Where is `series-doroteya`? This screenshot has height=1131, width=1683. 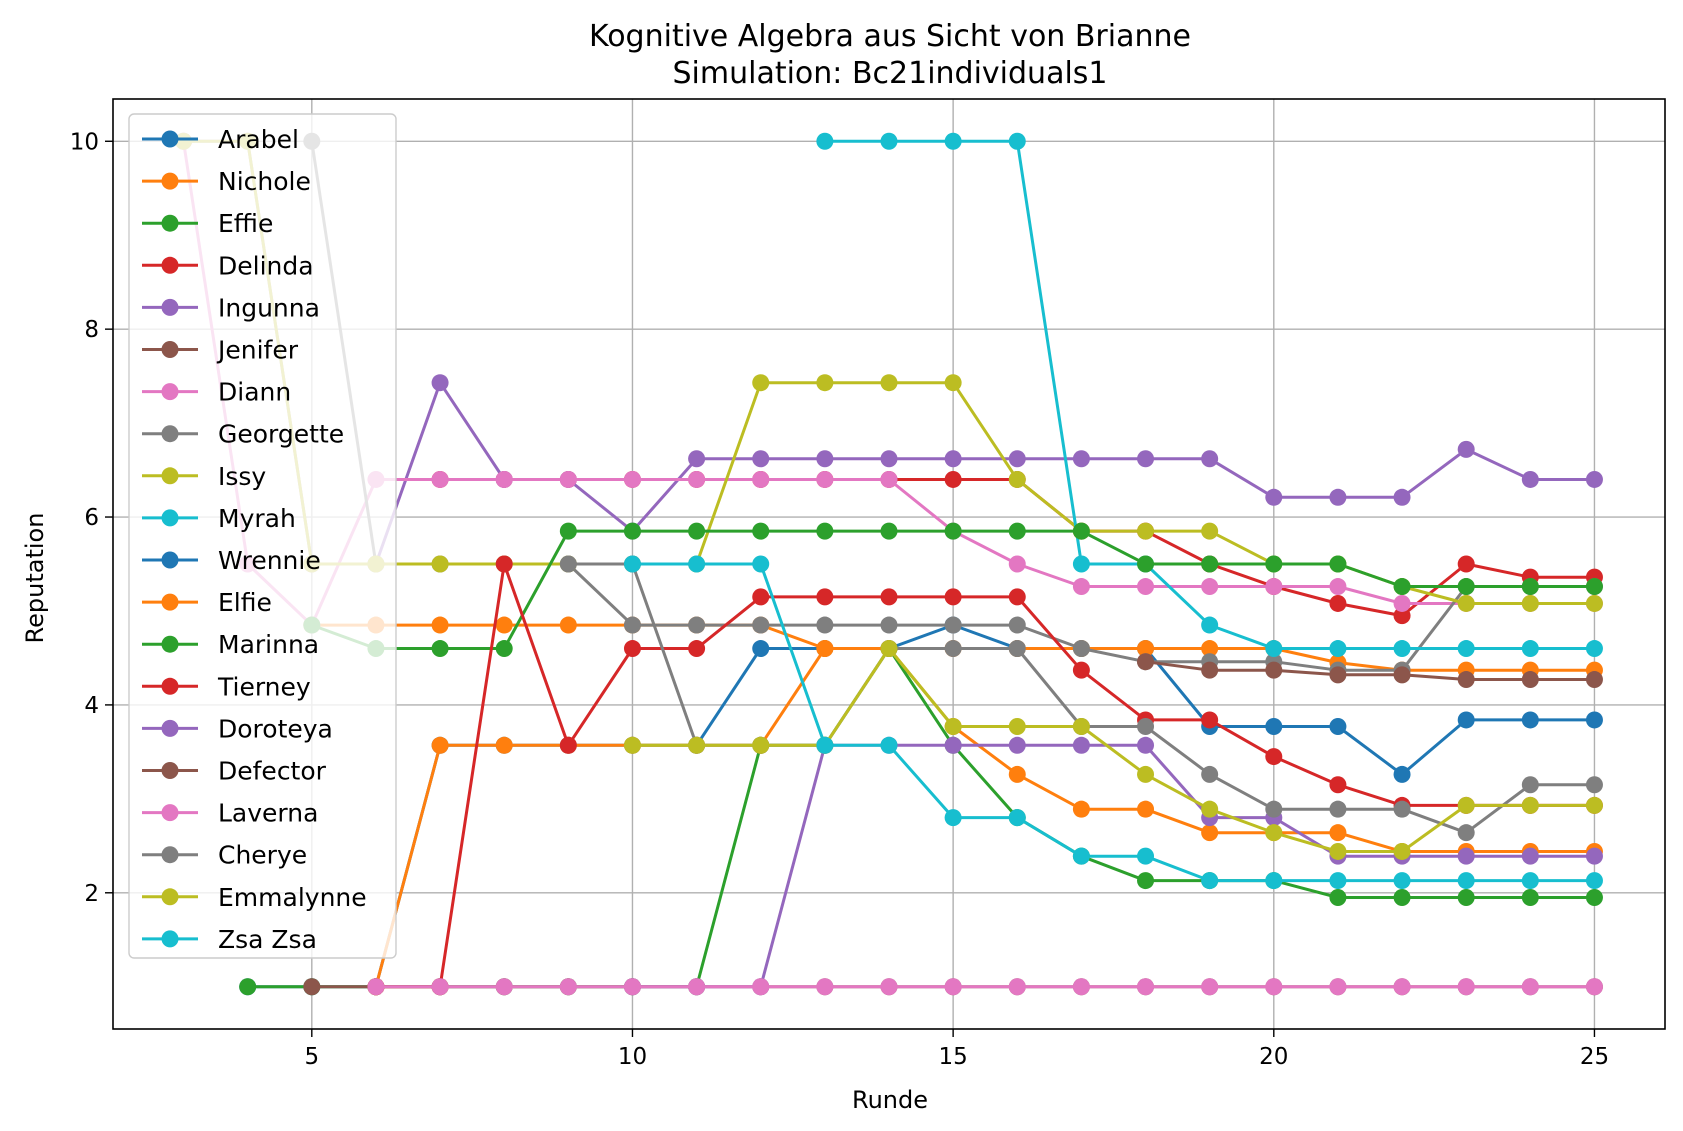
series-doroteya is located at coordinates (1113, 866).